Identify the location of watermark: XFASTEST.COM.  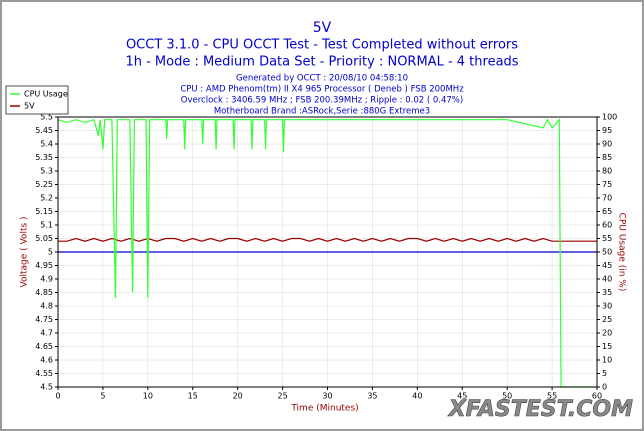
(540, 409).